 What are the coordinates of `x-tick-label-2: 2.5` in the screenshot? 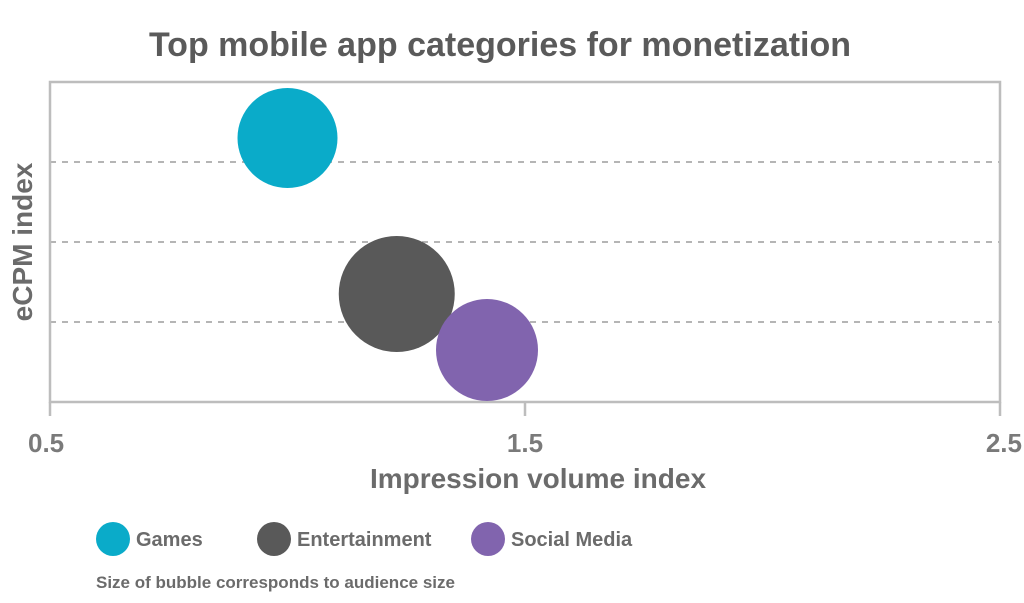 It's located at (1004, 443).